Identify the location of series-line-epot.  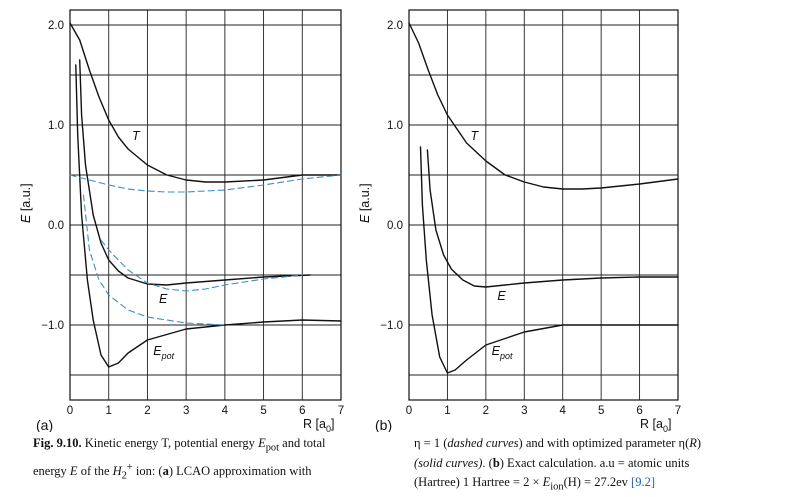
(549, 260).